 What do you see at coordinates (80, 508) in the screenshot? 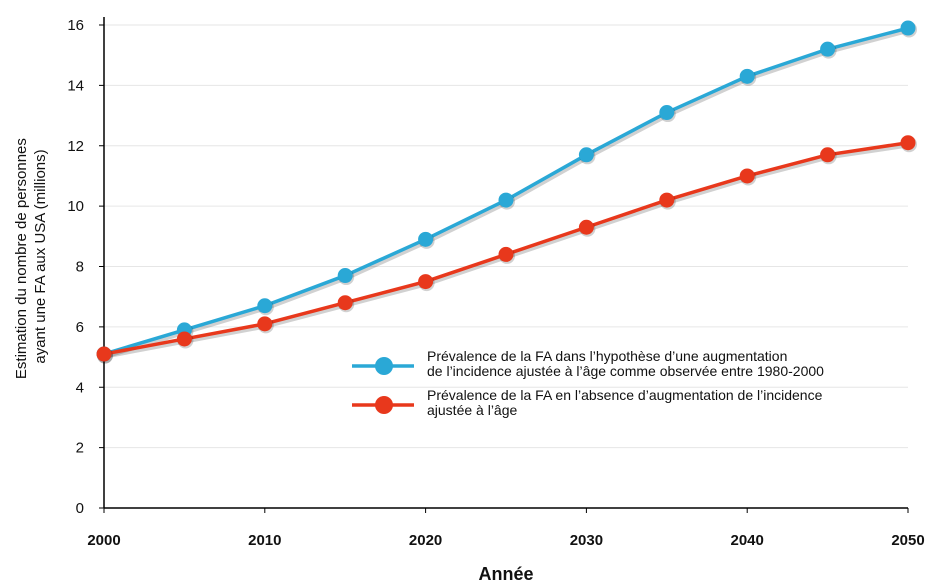
I see `y-tick-label: 0` at bounding box center [80, 508].